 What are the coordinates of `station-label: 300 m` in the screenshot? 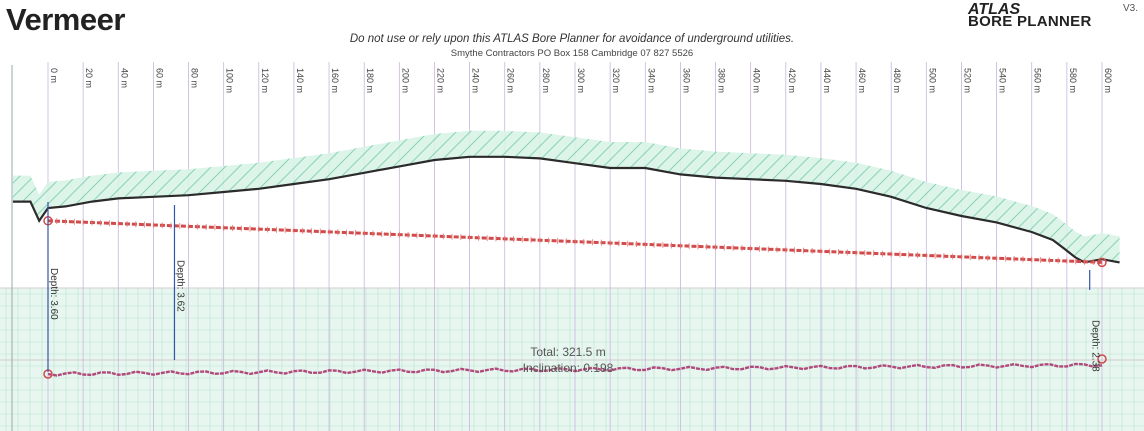 It's located at (581, 80).